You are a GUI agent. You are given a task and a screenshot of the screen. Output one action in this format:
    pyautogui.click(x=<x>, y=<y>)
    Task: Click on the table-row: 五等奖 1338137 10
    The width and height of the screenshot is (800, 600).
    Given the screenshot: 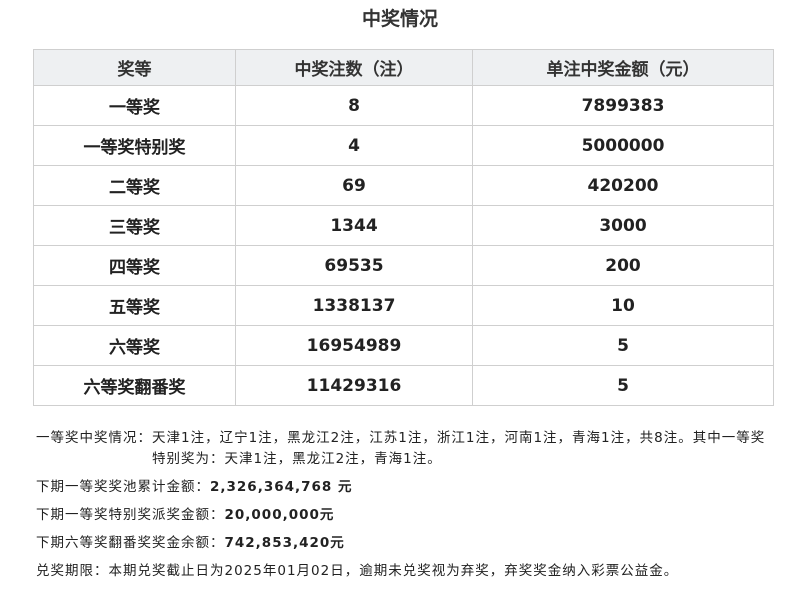 What is the action you would take?
    pyautogui.click(x=403, y=305)
    